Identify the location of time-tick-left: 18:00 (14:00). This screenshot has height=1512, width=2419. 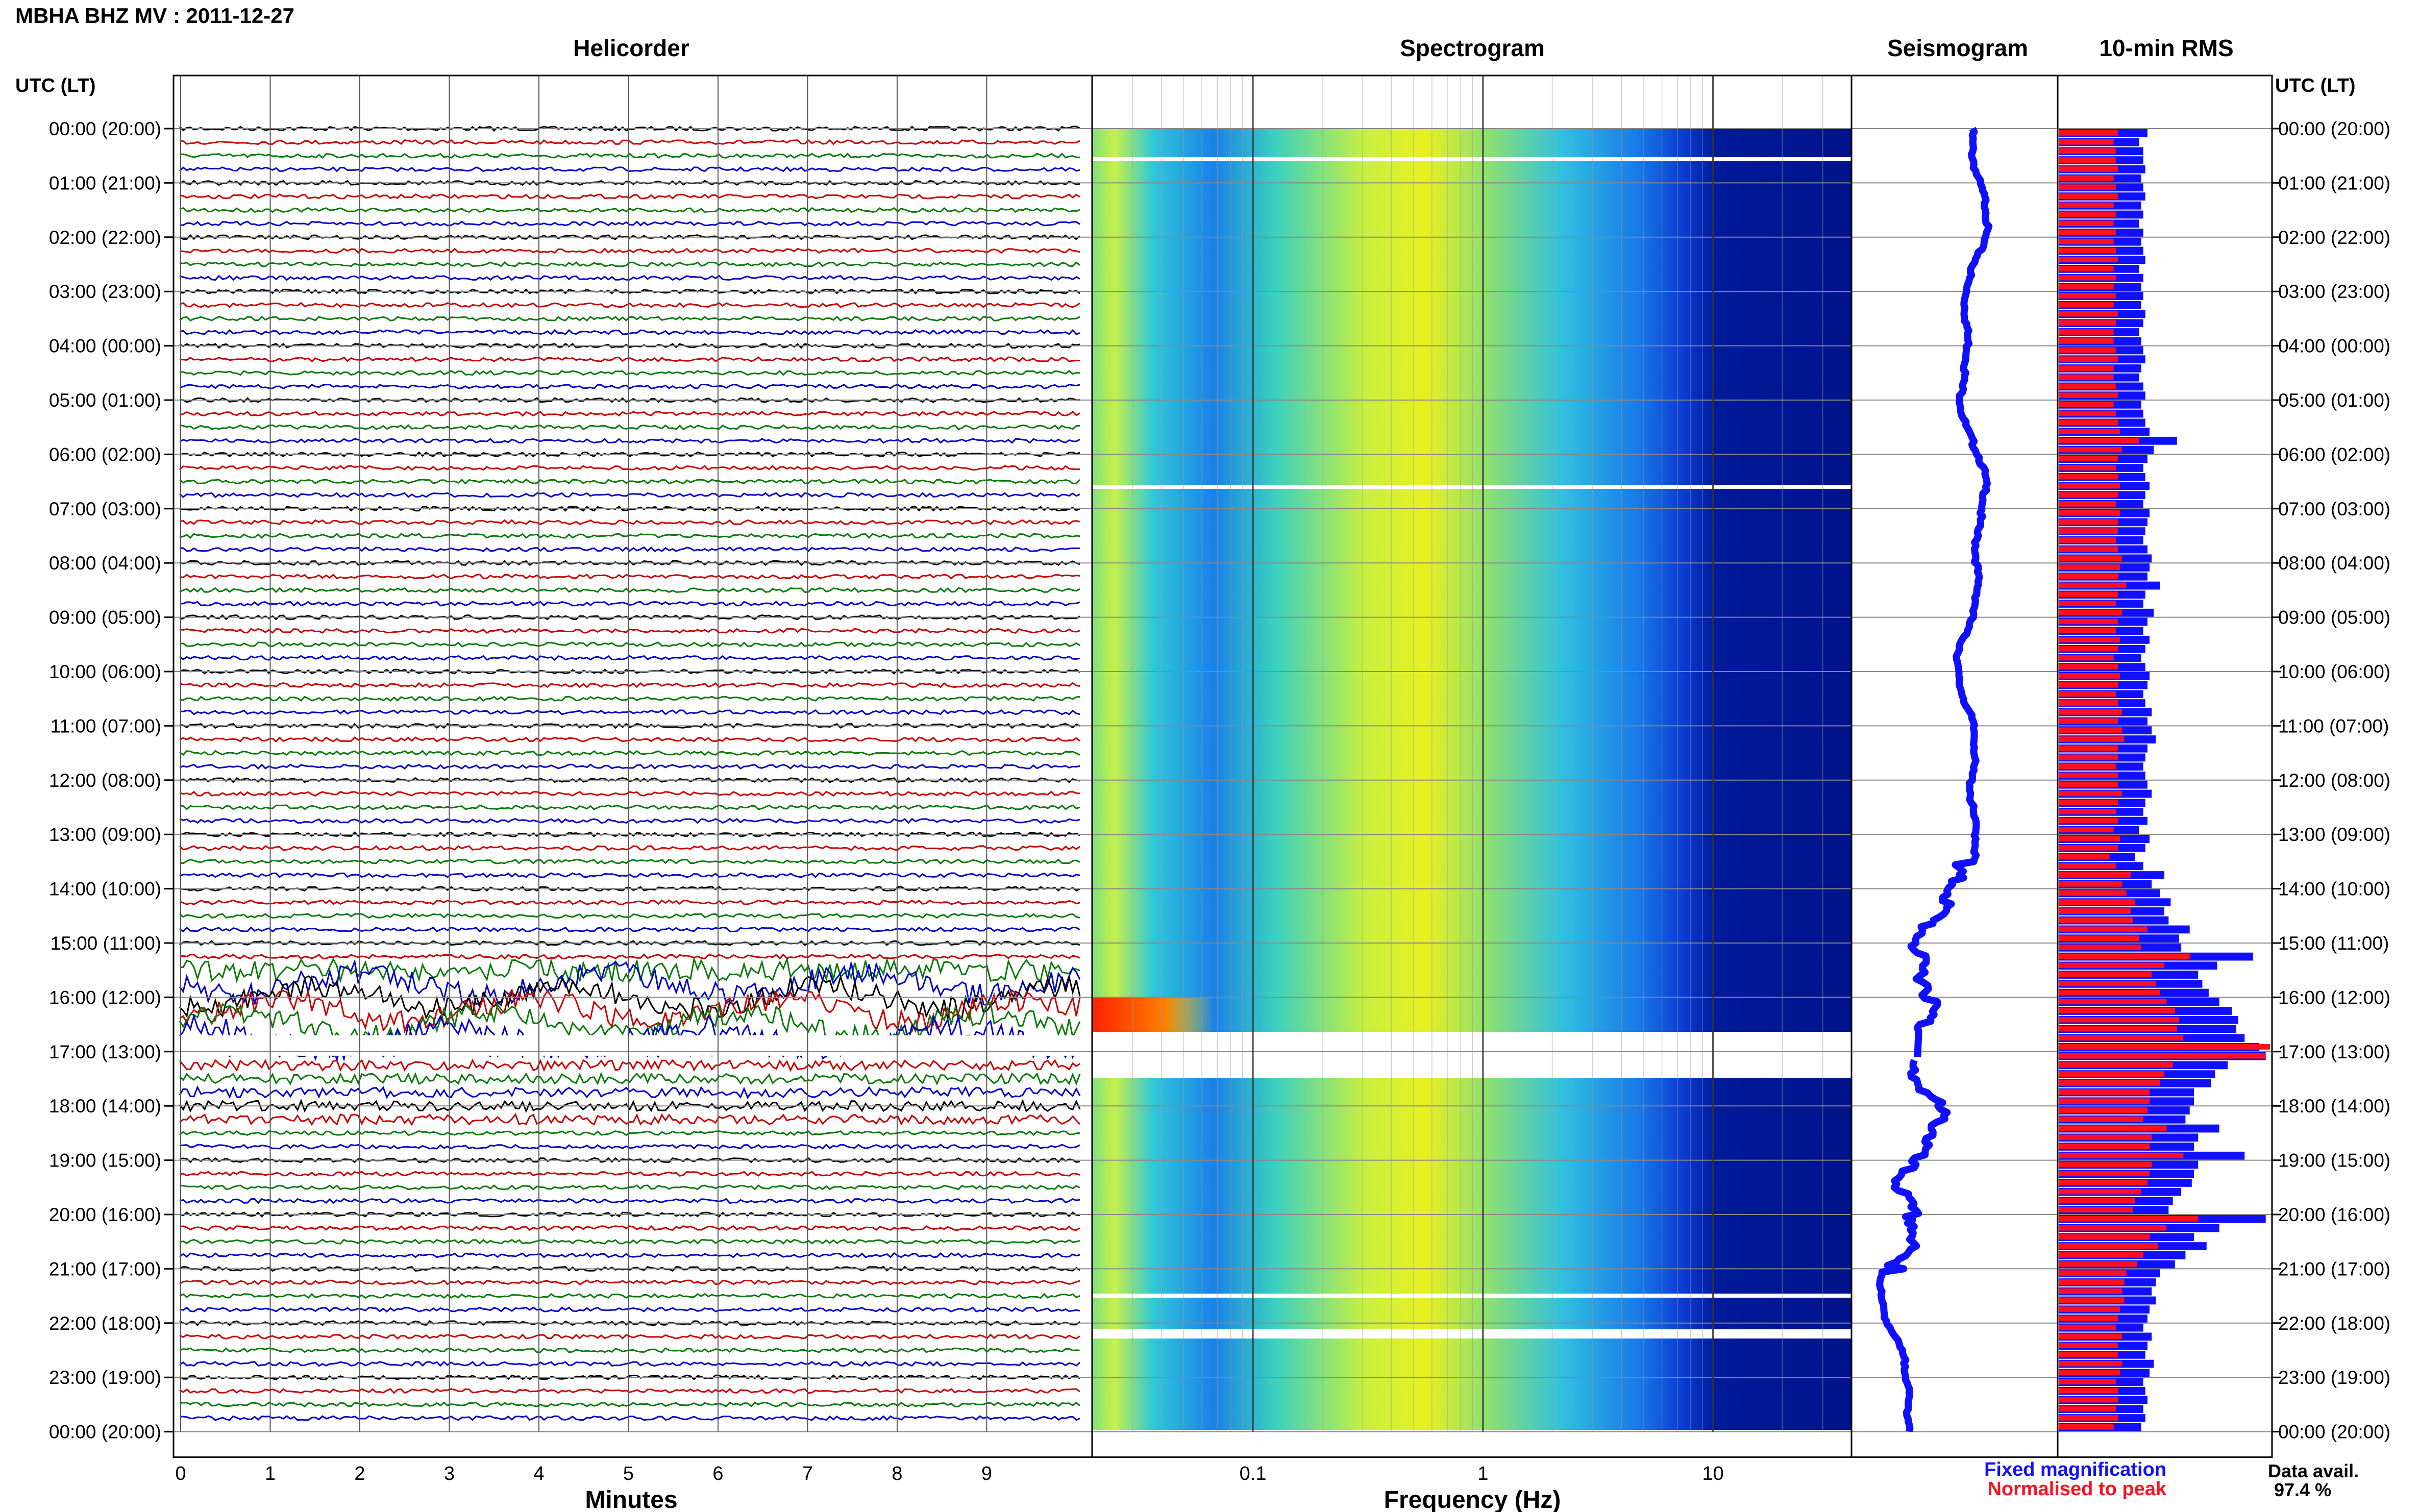
(105, 1106).